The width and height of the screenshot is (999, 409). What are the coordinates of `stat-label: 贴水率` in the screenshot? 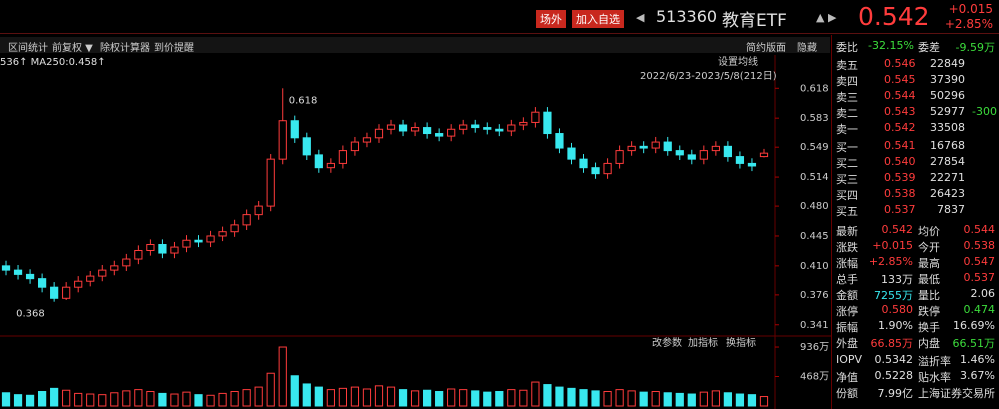 It's located at (934, 377).